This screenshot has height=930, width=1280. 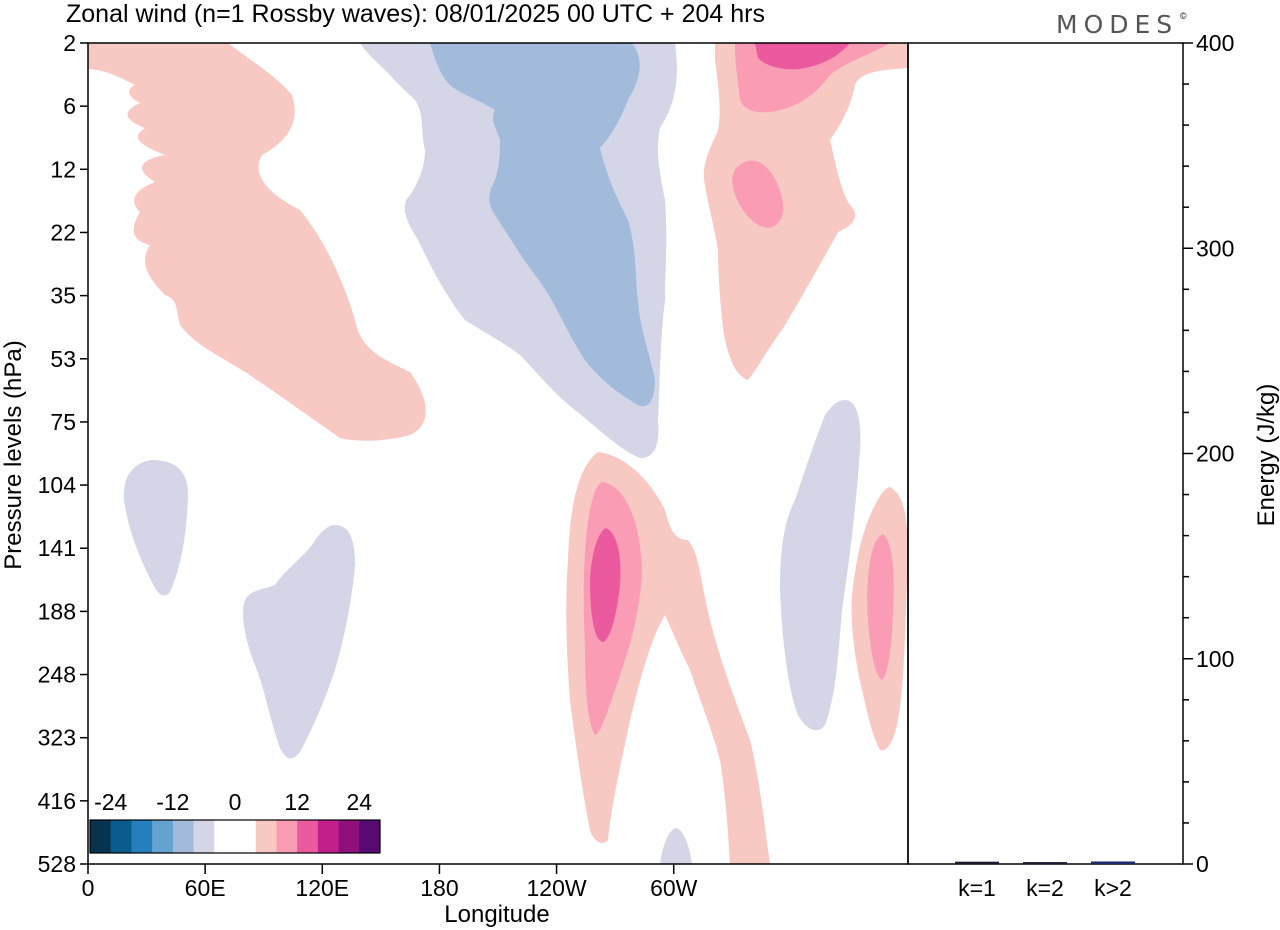 I want to click on y-tick-label: 12, so click(x=63, y=169).